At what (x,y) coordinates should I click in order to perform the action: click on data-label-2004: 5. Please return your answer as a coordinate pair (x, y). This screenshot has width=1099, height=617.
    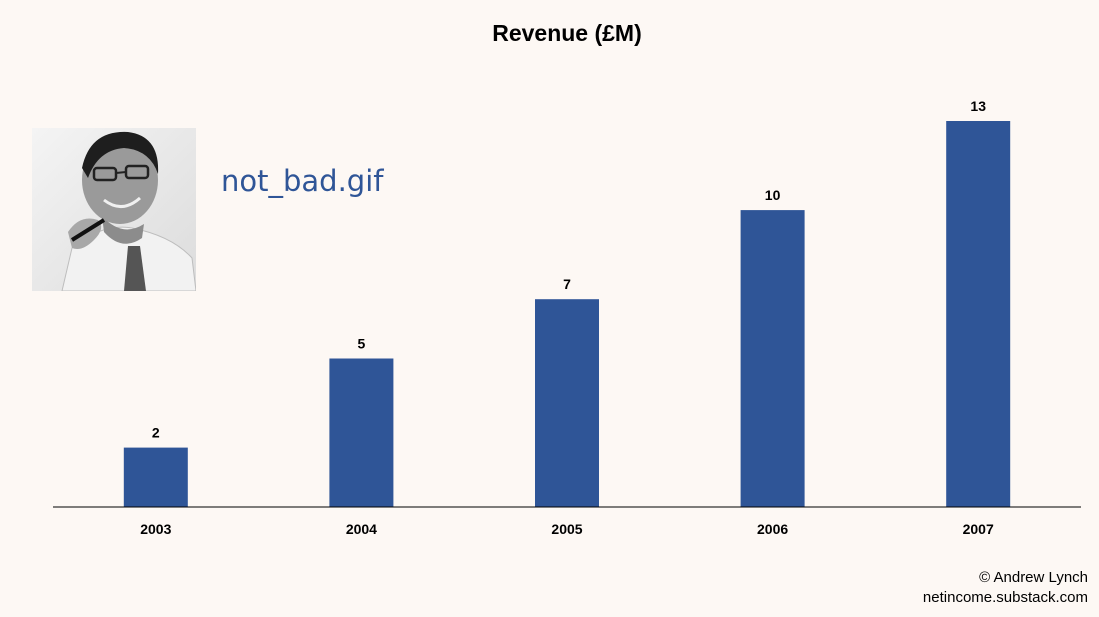
    Looking at the image, I should click on (362, 344).